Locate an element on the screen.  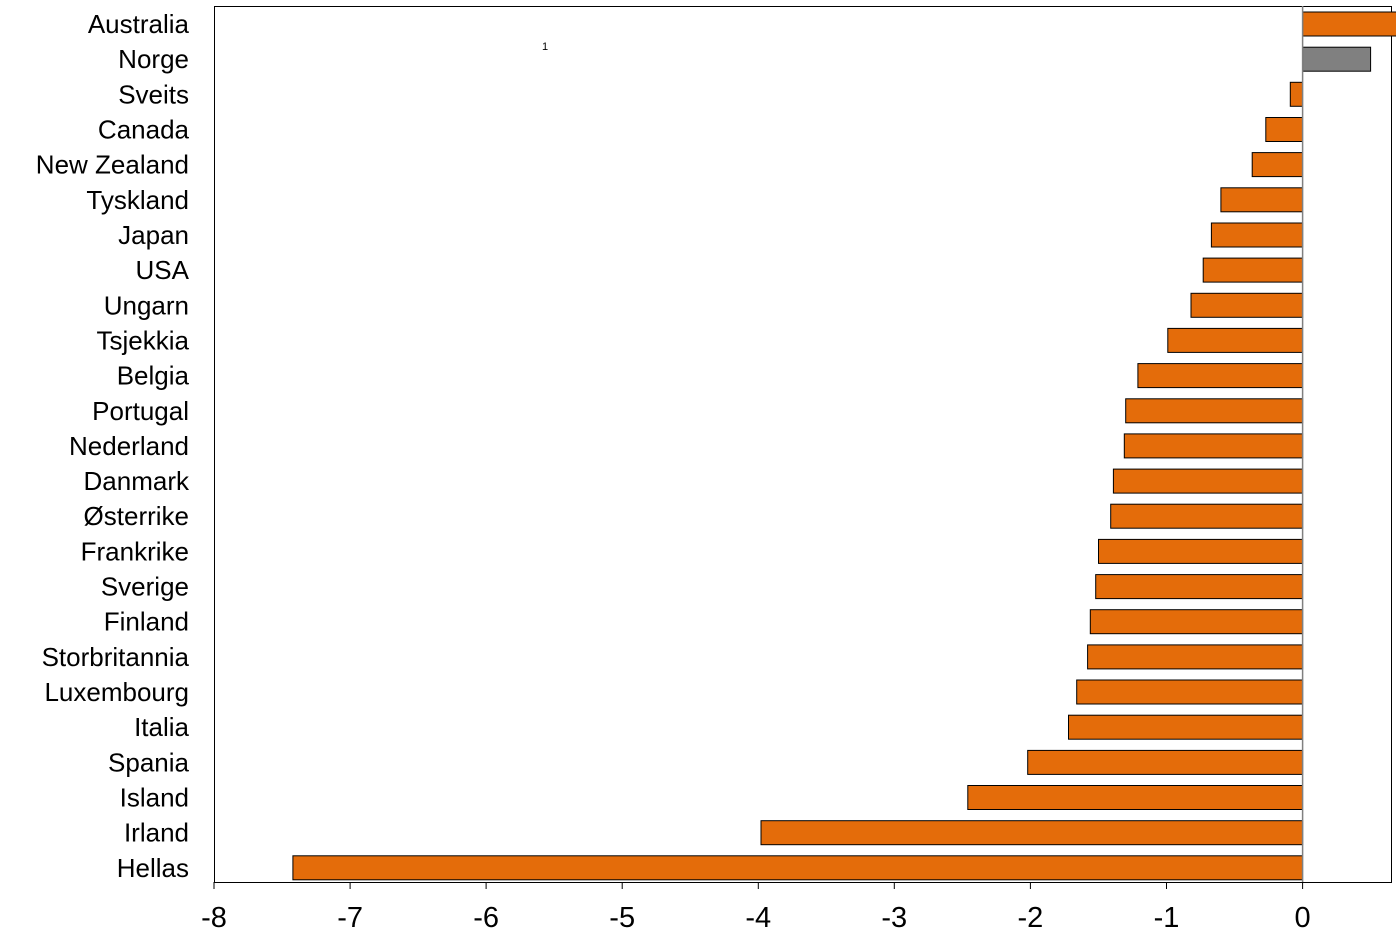
category-label: Canada is located at coordinates (144, 130).